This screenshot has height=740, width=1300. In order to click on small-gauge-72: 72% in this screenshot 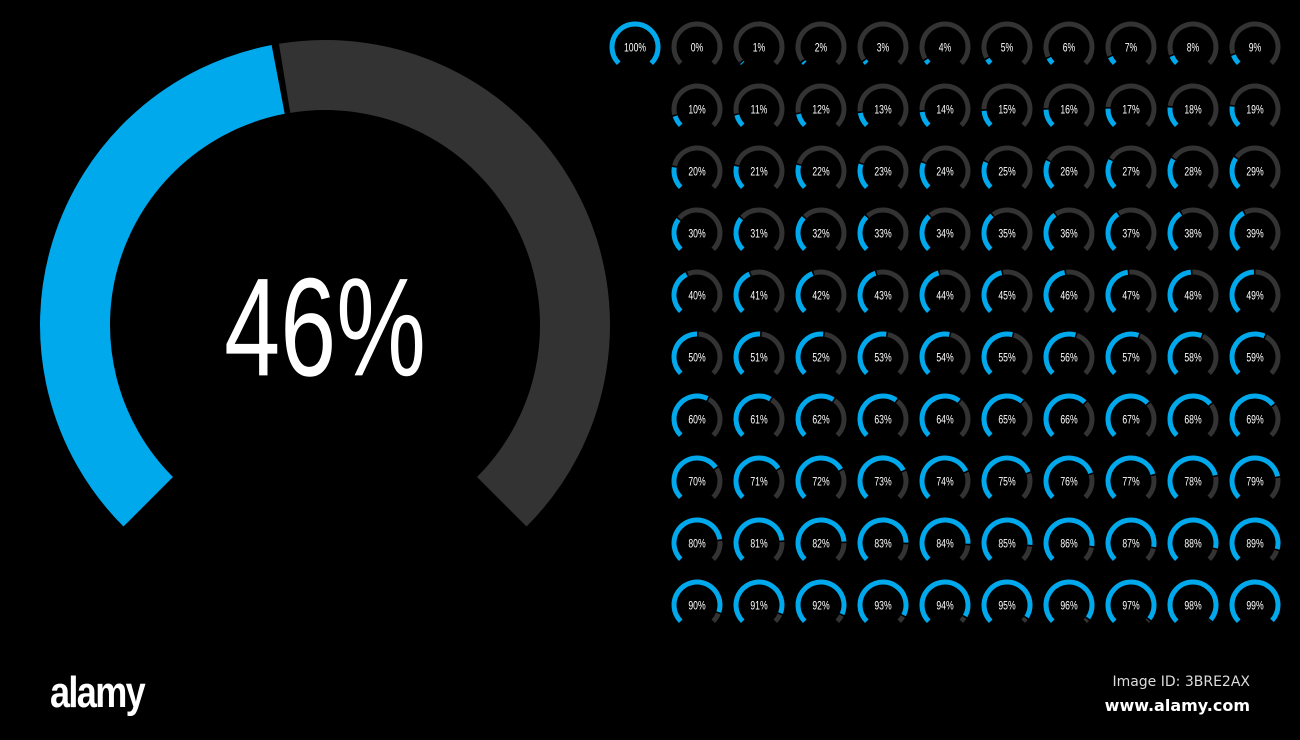, I will do `click(821, 477)`.